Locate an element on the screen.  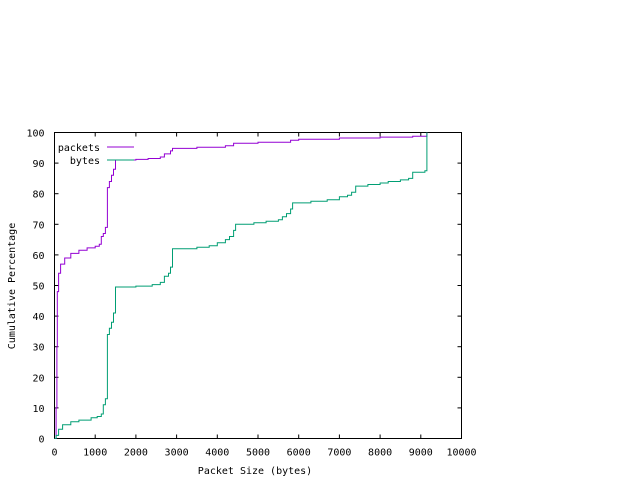
x-tick-label: 7000 is located at coordinates (339, 453).